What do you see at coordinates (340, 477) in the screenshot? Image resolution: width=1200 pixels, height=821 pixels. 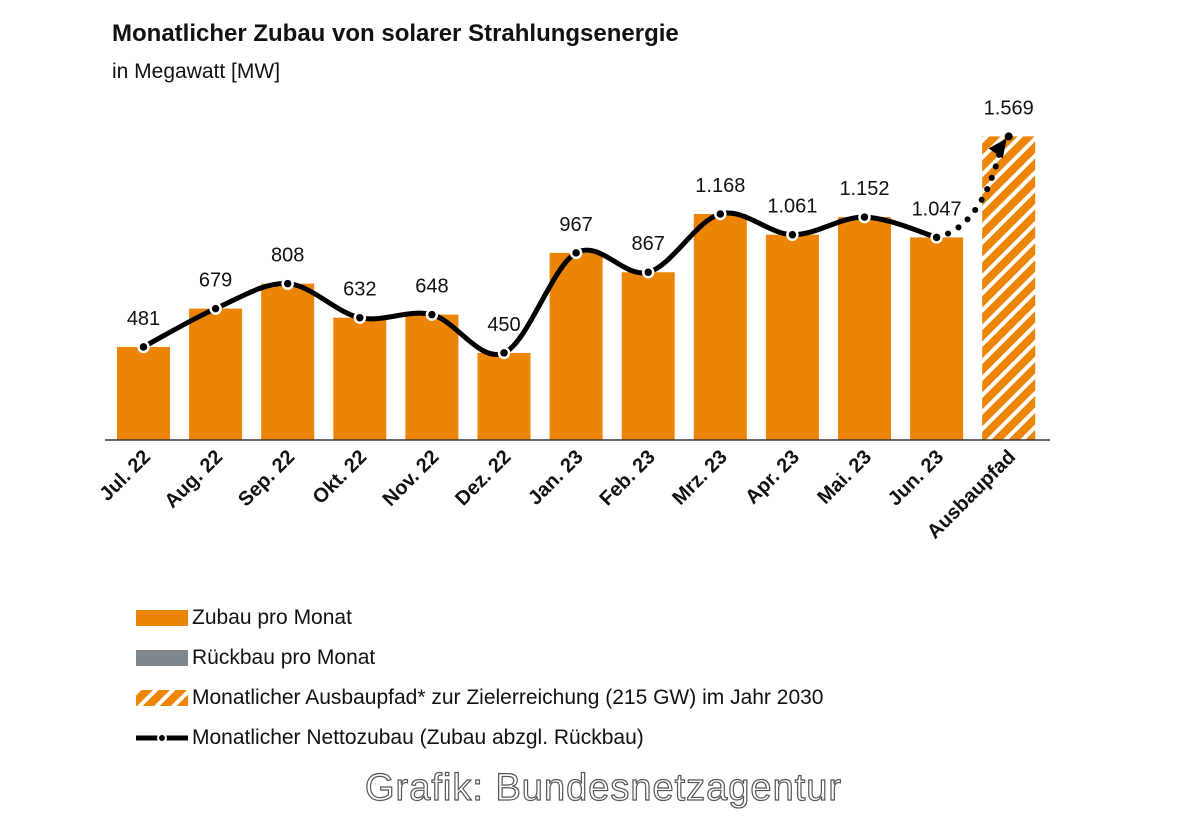 I see `x-tick-label: Okt. 22` at bounding box center [340, 477].